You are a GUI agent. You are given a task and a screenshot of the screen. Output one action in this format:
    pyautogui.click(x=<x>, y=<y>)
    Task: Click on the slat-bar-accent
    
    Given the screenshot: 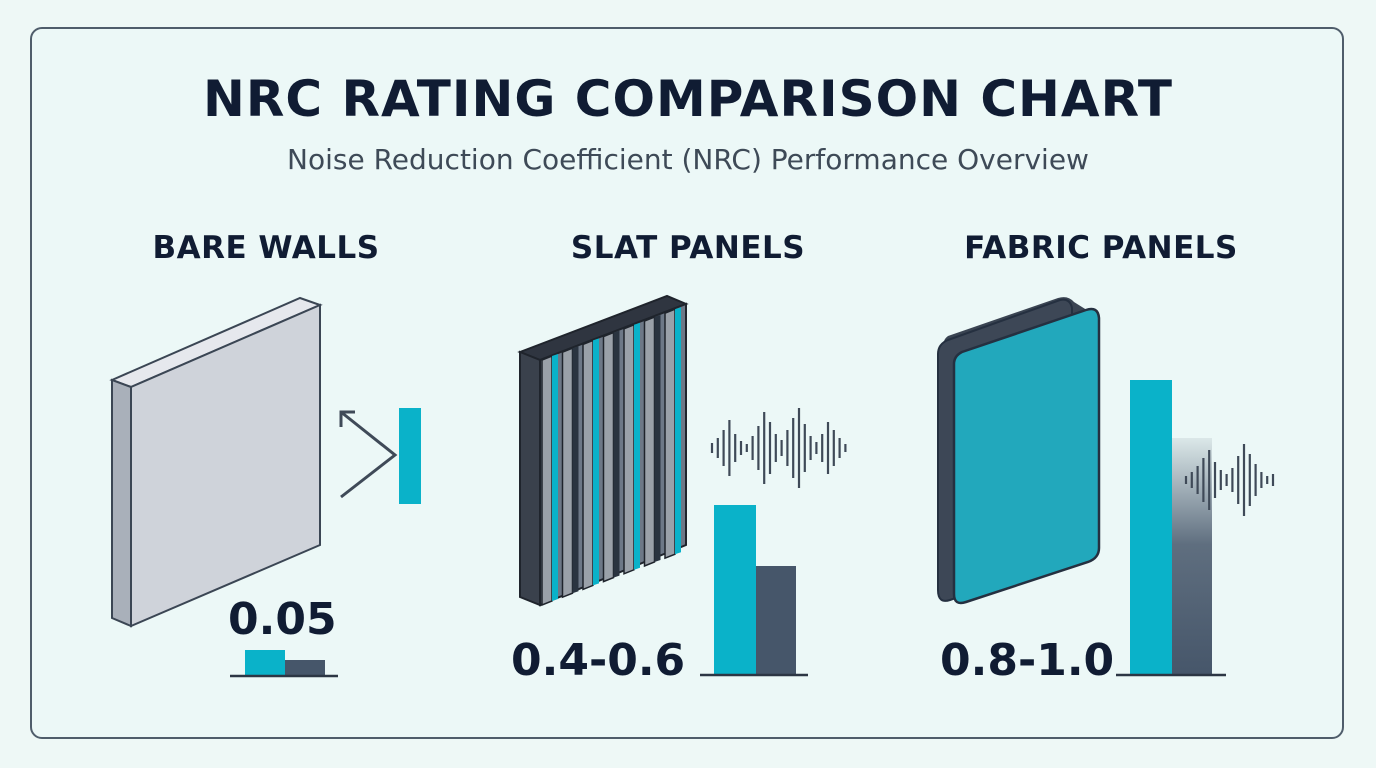 What is the action you would take?
    pyautogui.click(x=735, y=590)
    